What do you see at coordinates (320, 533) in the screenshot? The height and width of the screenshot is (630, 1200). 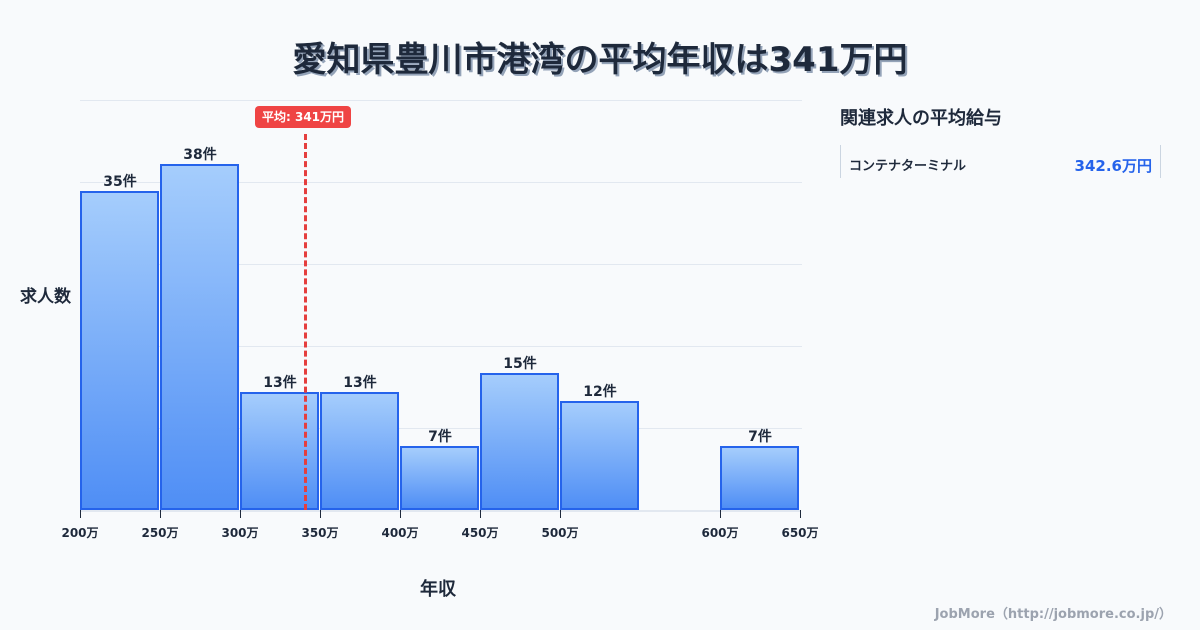 I see `x-tick-label: 350万` at bounding box center [320, 533].